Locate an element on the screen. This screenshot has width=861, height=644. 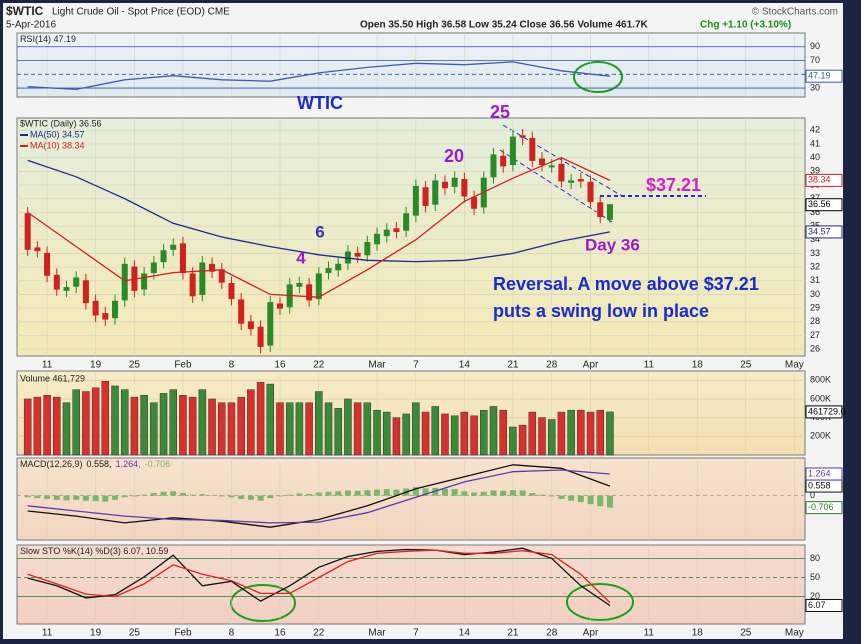
value-badge-label: 36.56 is located at coordinates (819, 204).